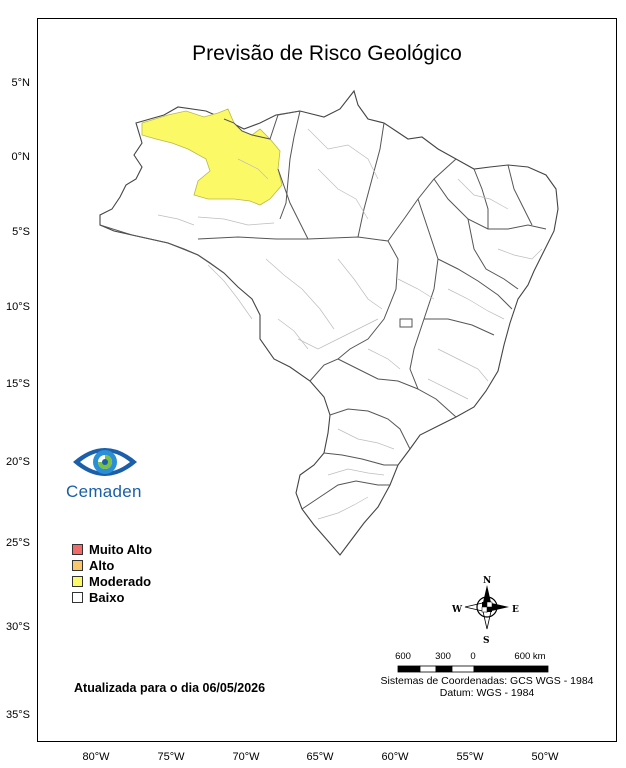 This screenshot has height=768, width=626. I want to click on longitude-label: 80°W, so click(96, 757).